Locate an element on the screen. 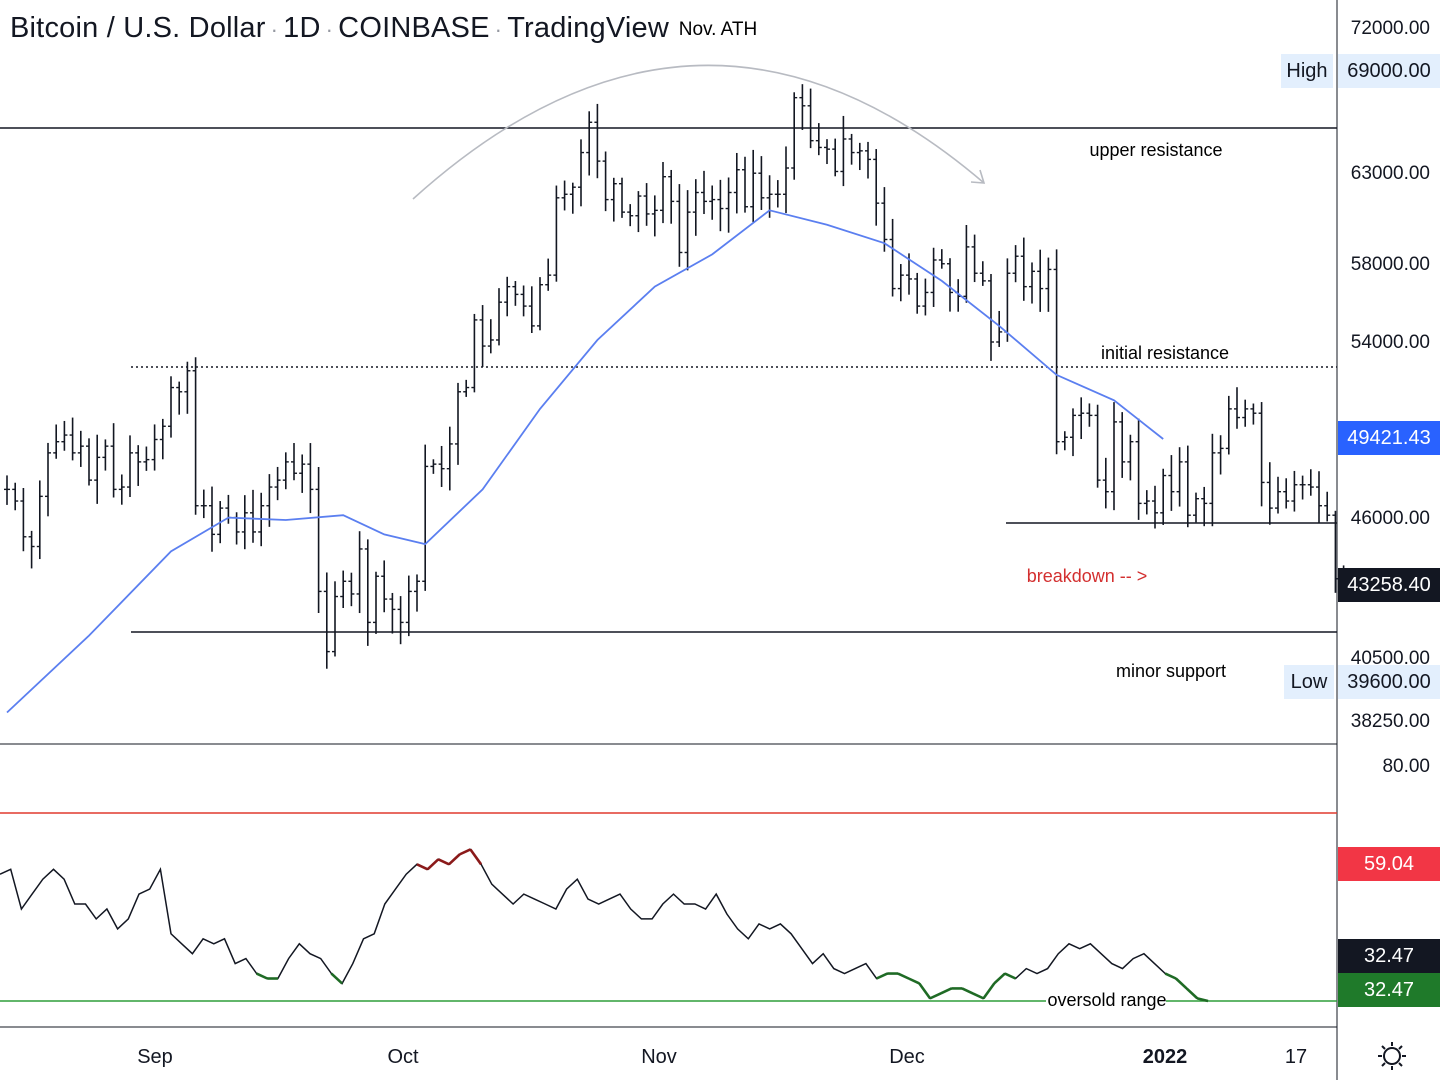  symbol-name: Bitcoin / U.S. Dollar is located at coordinates (138, 28).